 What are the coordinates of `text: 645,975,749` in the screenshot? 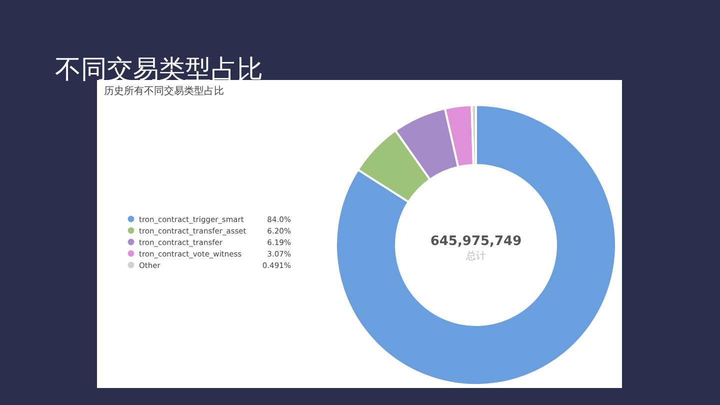 It's located at (476, 241).